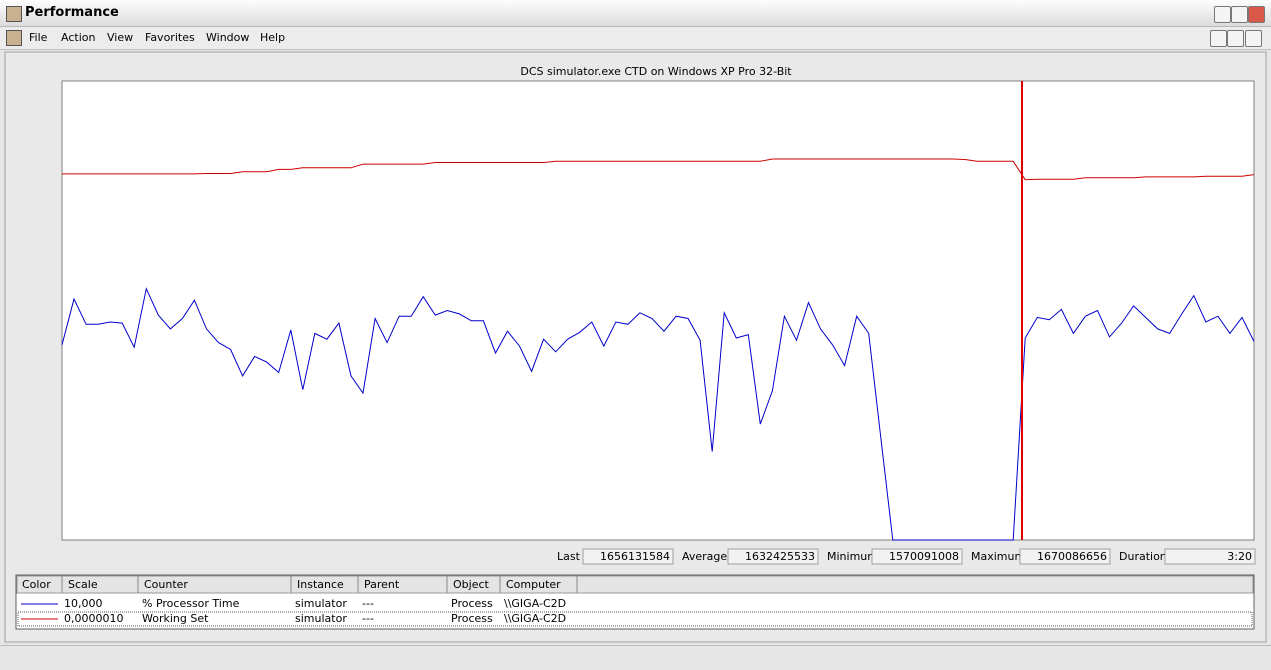 The width and height of the screenshot is (1271, 670). What do you see at coordinates (83, 584) in the screenshot?
I see `column-header: Scale` at bounding box center [83, 584].